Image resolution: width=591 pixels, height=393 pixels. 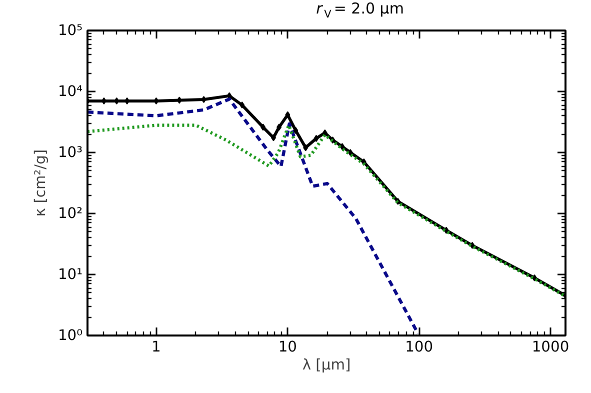 I want to click on x-tick-label: 1000, so click(x=551, y=347).